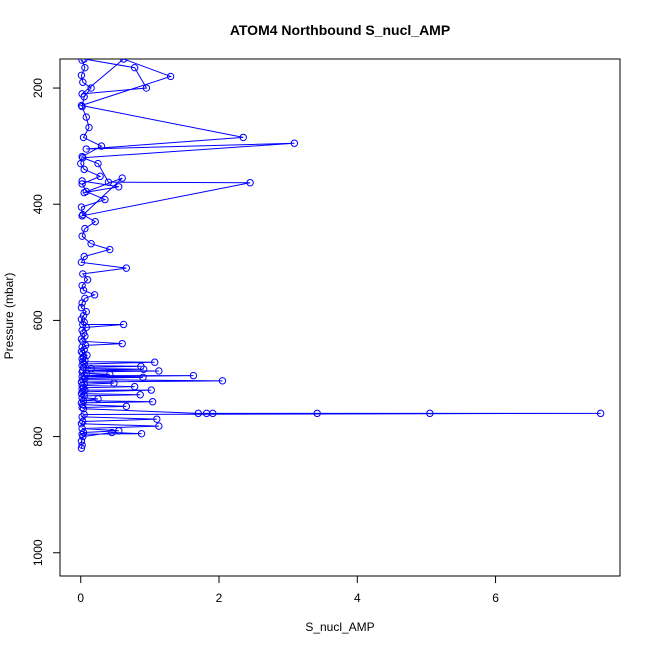  What do you see at coordinates (38, 552) in the screenshot?
I see `y-tick-label: 1000` at bounding box center [38, 552].